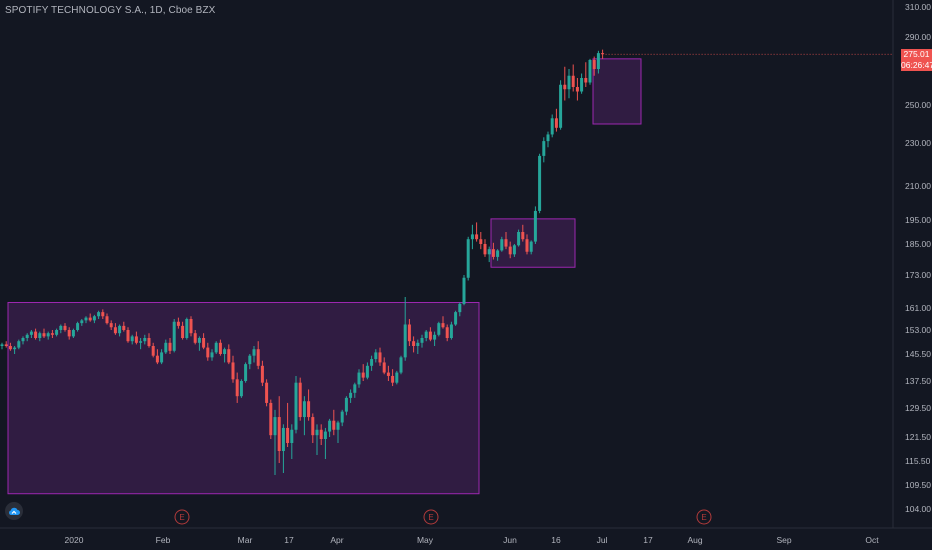 This screenshot has width=932, height=550. Describe the element at coordinates (918, 461) in the screenshot. I see `price-tick-label: 115.50` at that location.